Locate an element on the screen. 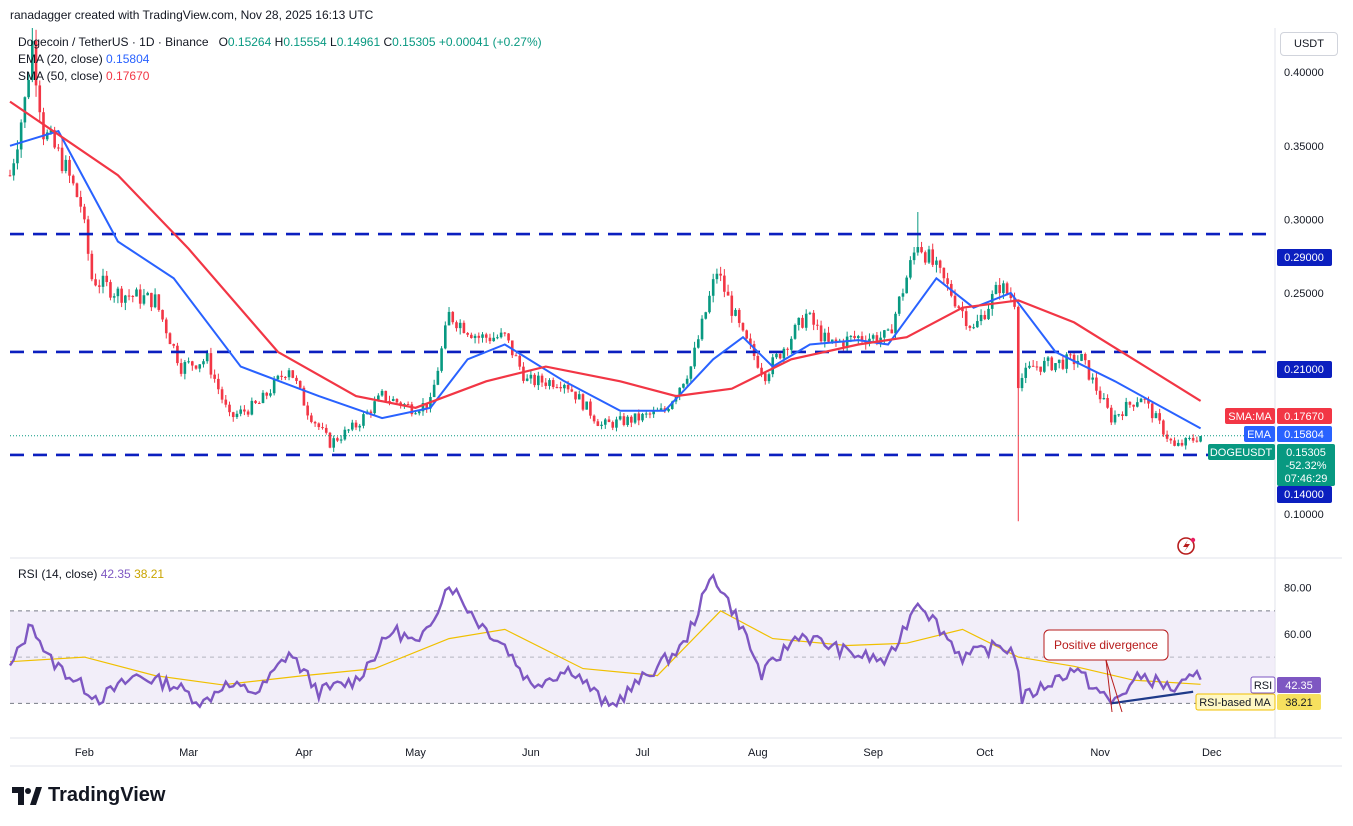  tradingview-logo-icon is located at coordinates (27, 795).